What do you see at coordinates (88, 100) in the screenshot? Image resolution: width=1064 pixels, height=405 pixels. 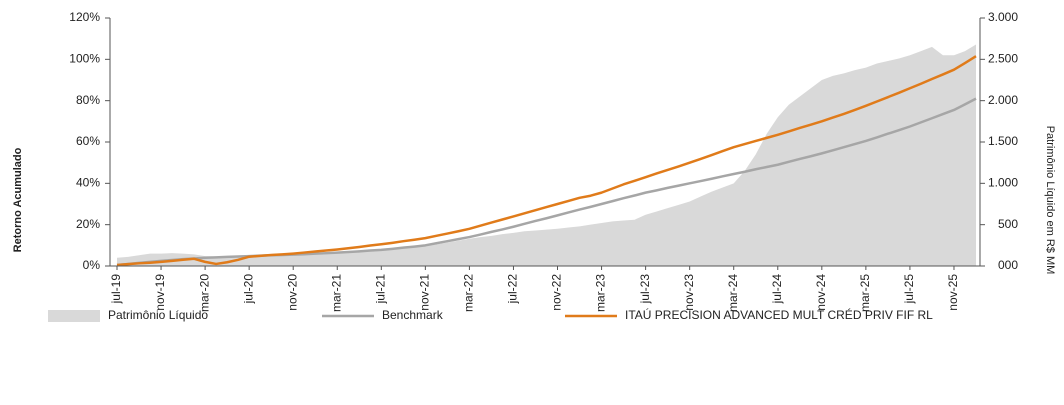 I see `y-tick-label: 80%` at bounding box center [88, 100].